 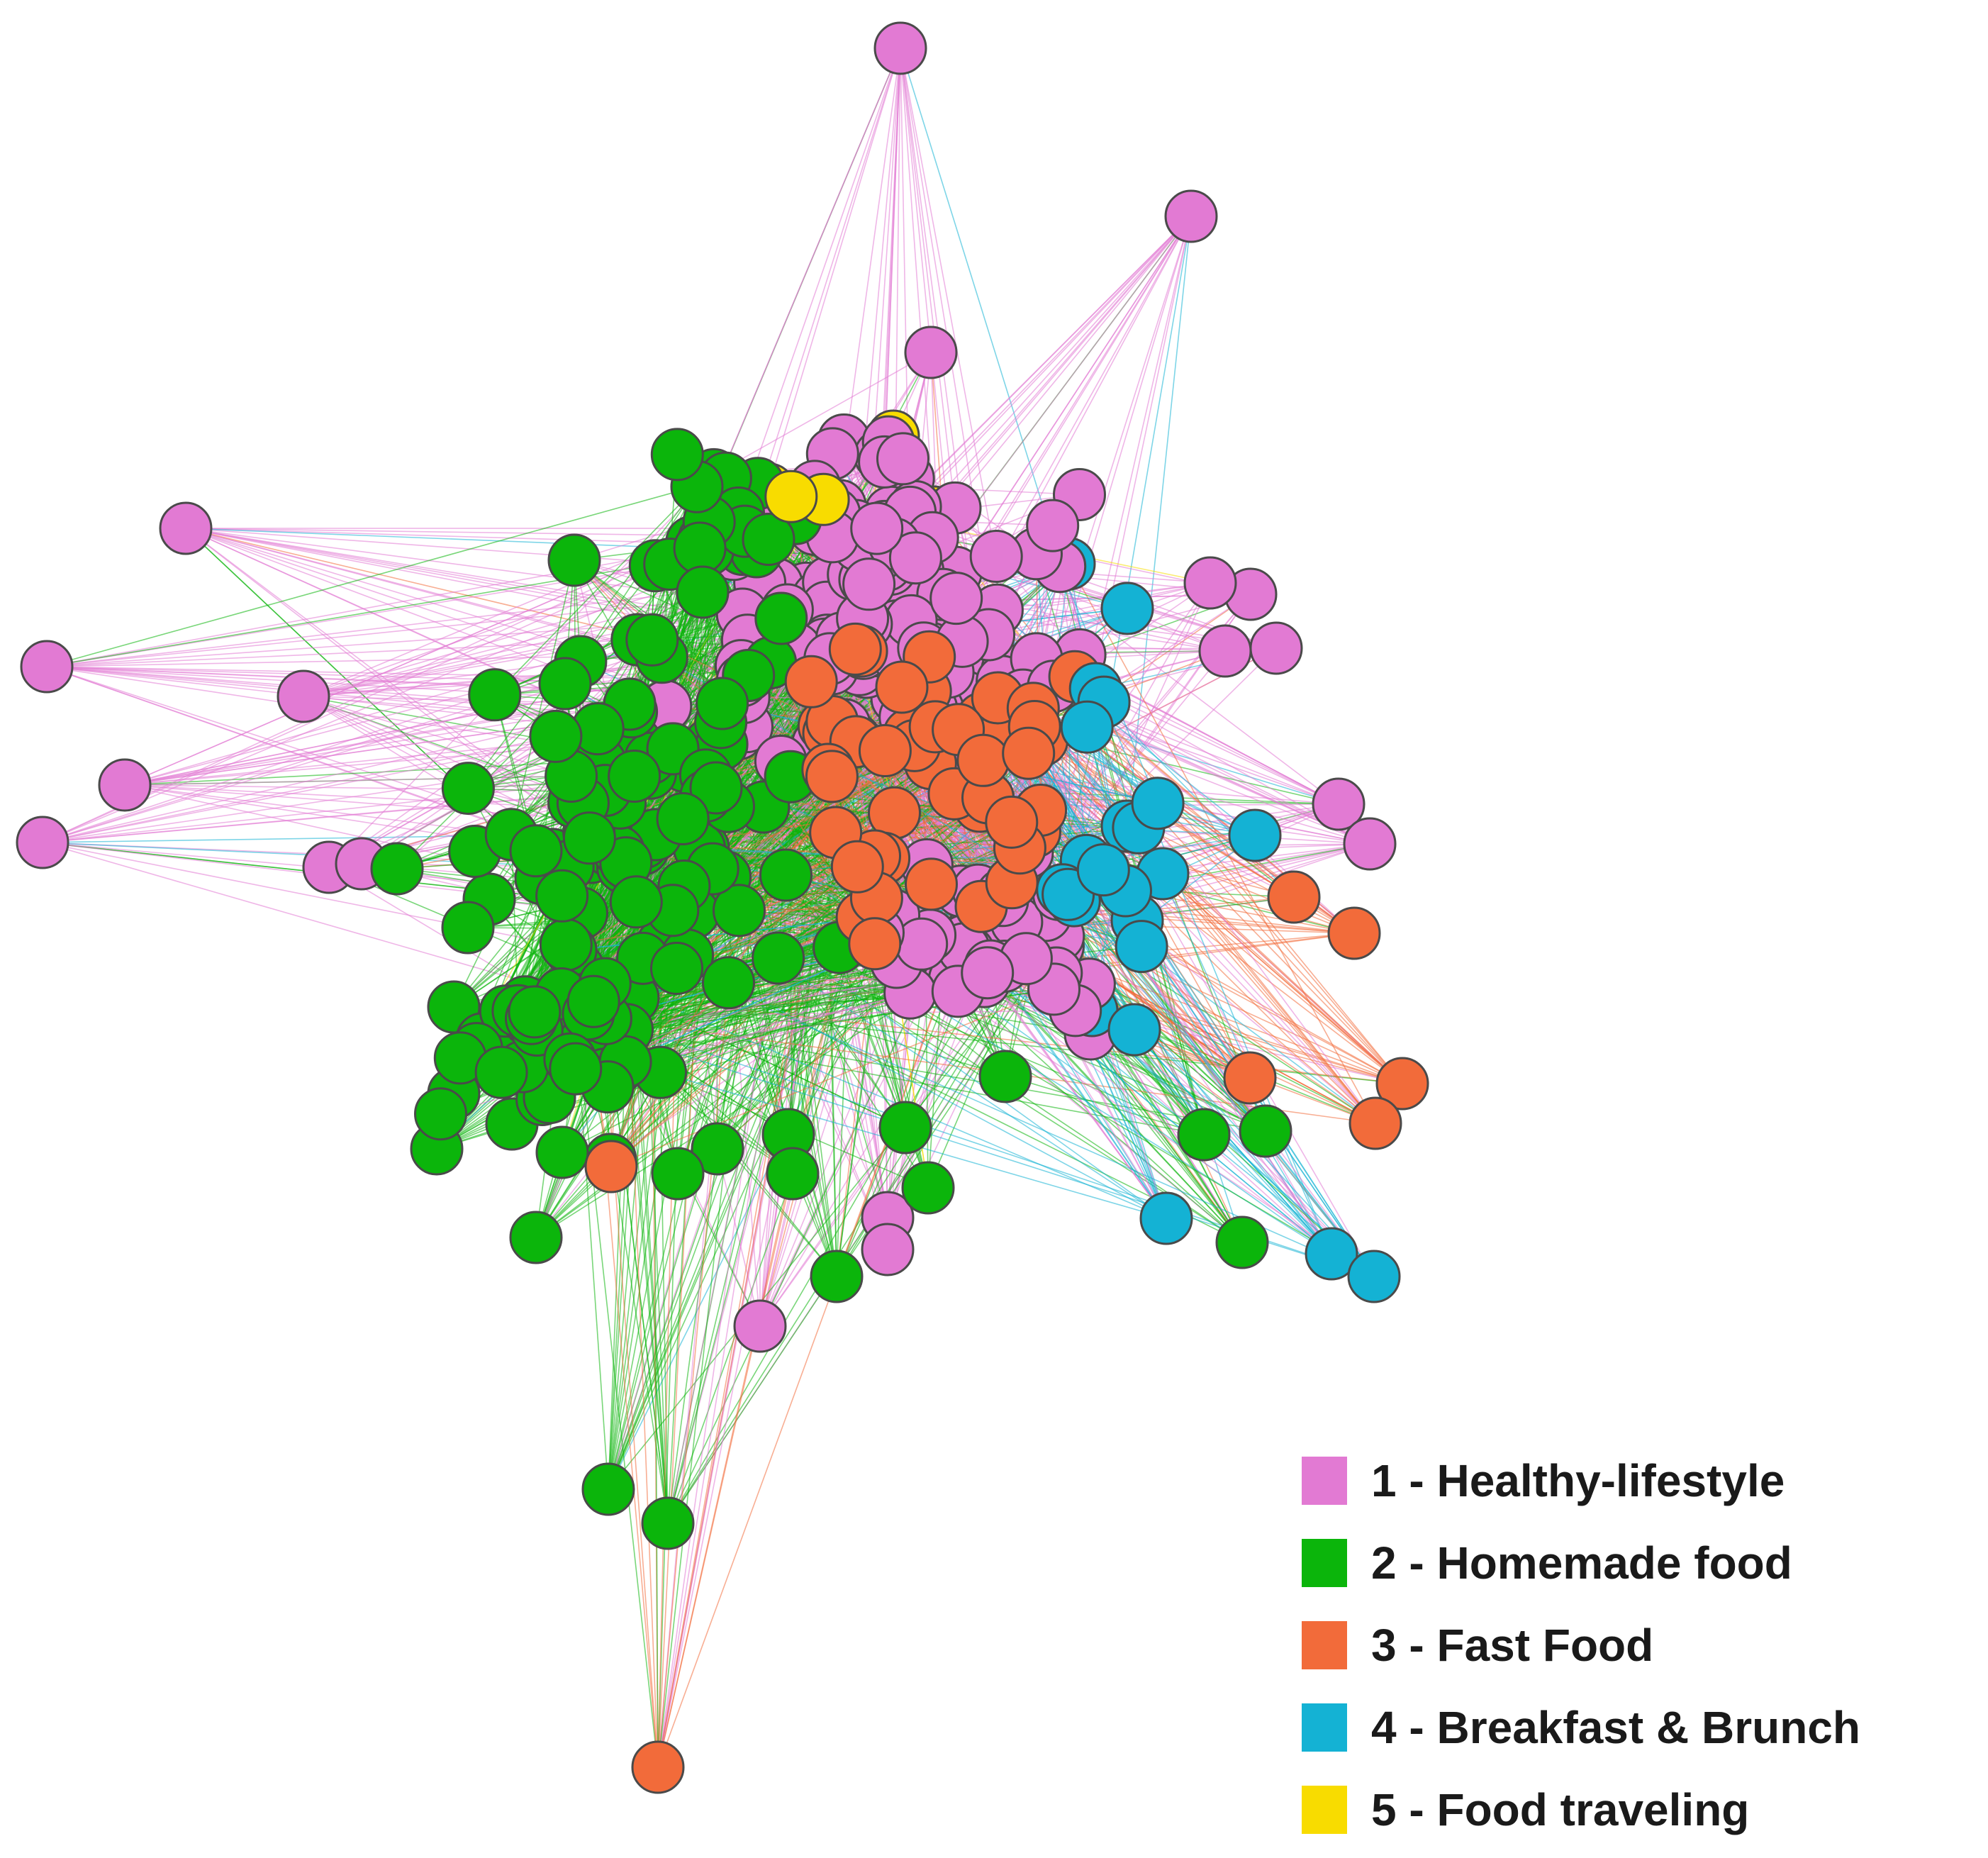 I want to click on node-food-traveling, so click(x=791, y=496).